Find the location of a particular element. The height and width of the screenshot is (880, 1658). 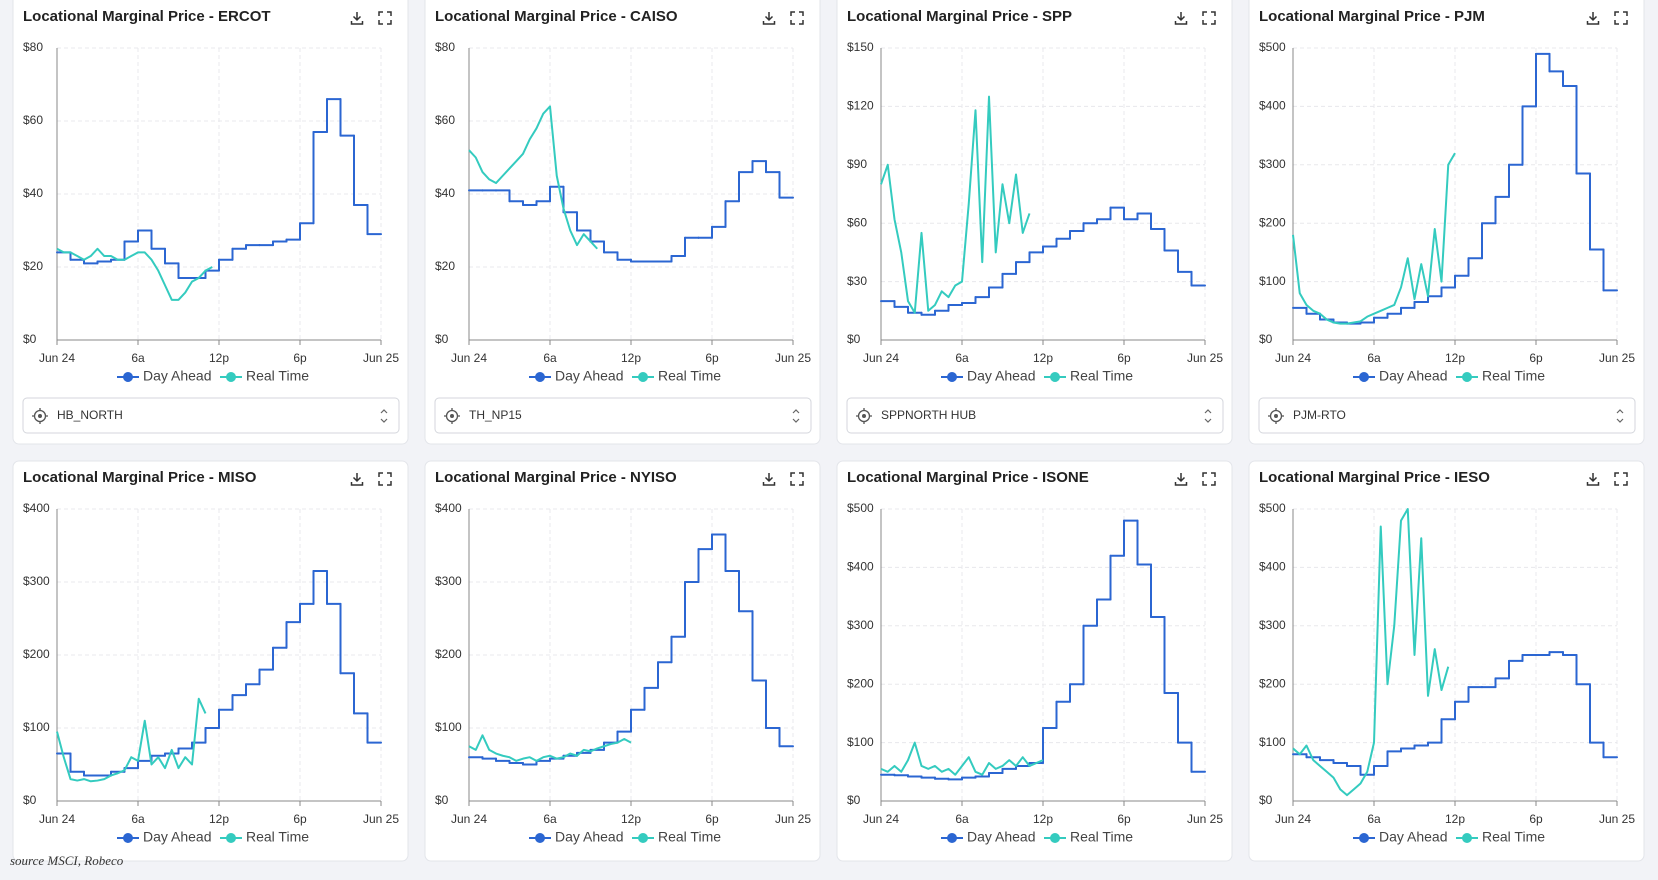

y-tick-label: $80 is located at coordinates (445, 47).